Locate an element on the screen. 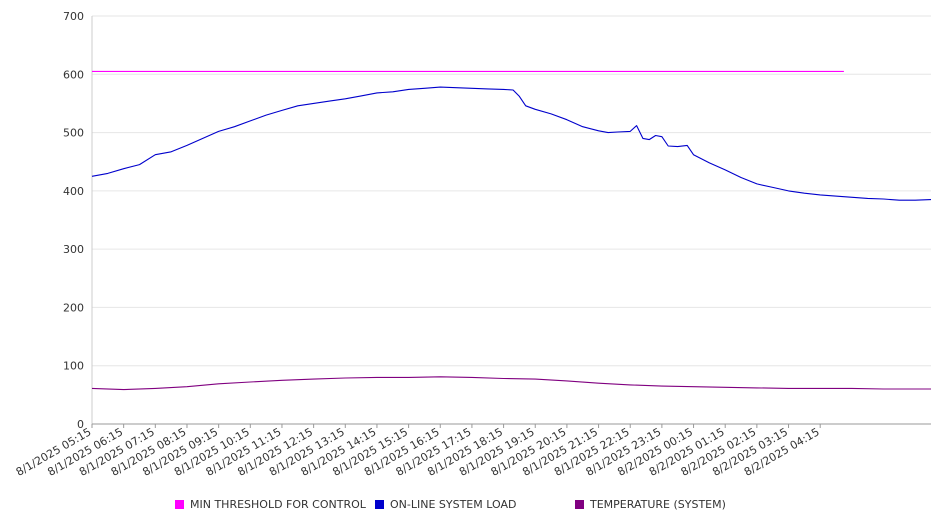  y-tick-label: 300 is located at coordinates (73, 249).